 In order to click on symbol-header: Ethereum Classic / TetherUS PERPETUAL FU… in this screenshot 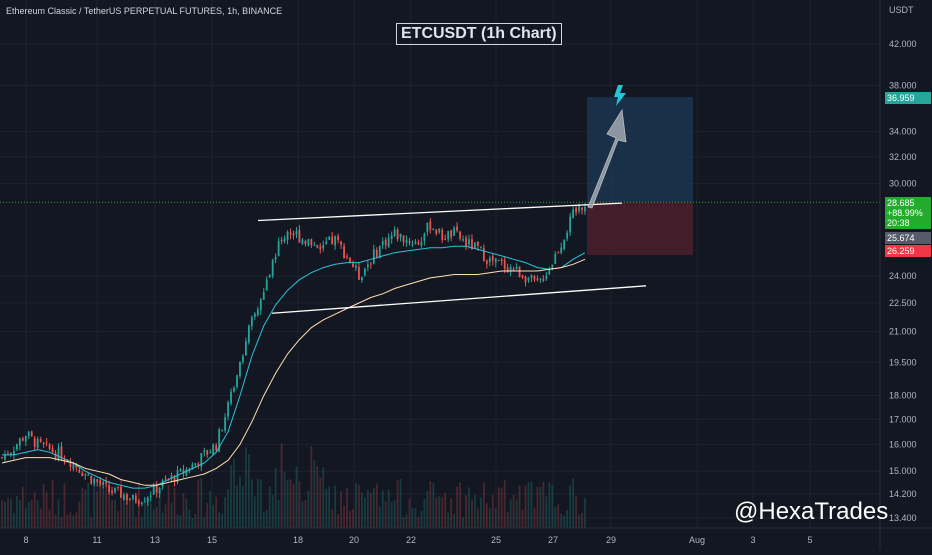, I will do `click(144, 11)`.